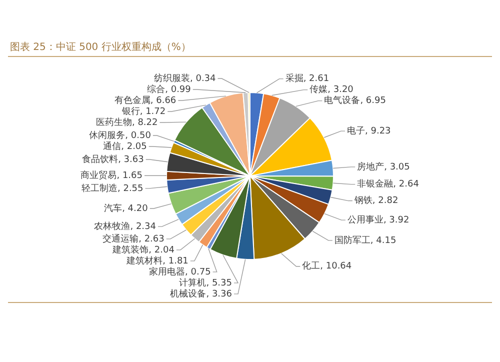 The width and height of the screenshot is (500, 362). Describe the element at coordinates (125, 226) in the screenshot. I see `slice-label: 农林牧渔, 2.34` at that location.